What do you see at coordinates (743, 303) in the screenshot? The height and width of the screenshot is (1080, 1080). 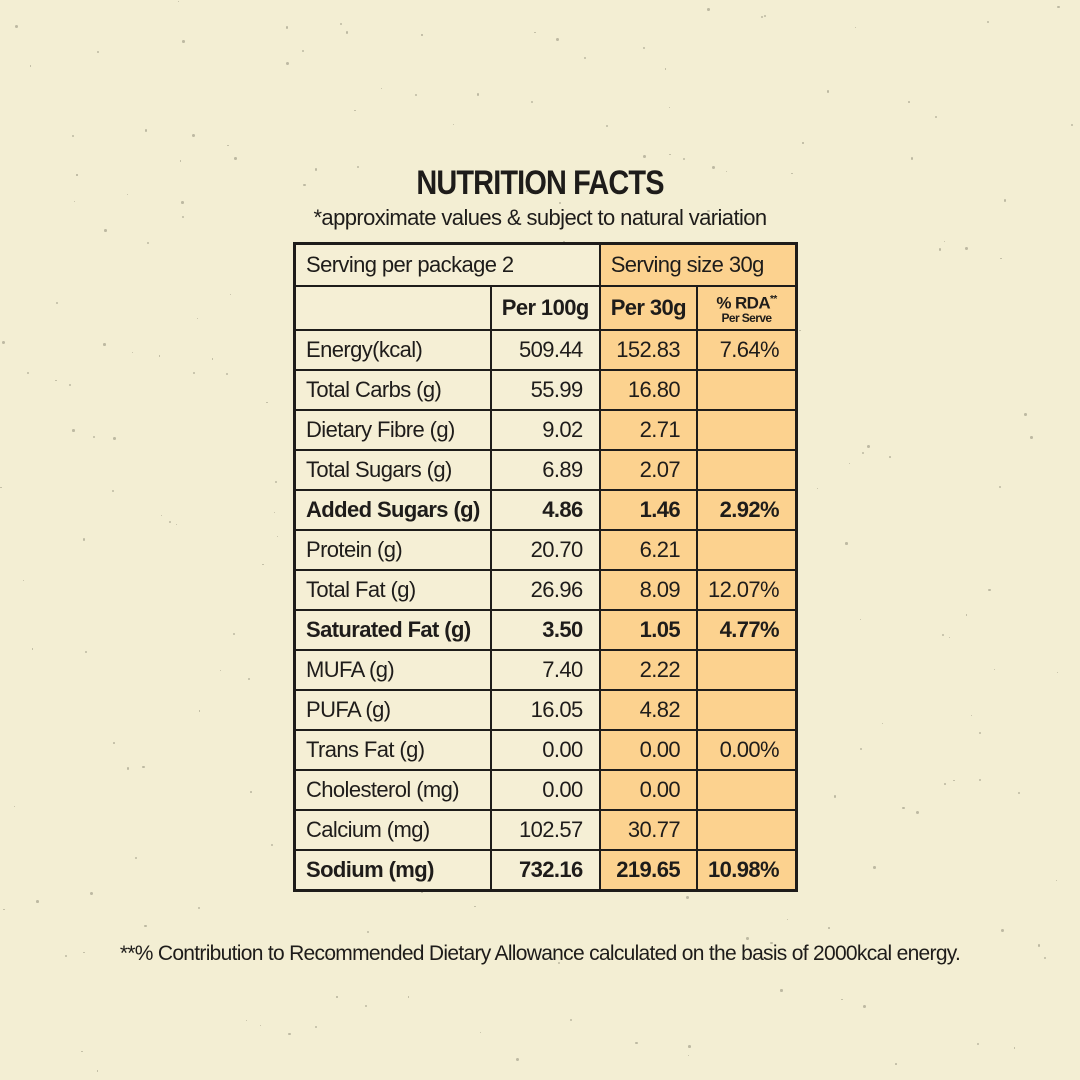 I see `rda-label: % RDA` at bounding box center [743, 303].